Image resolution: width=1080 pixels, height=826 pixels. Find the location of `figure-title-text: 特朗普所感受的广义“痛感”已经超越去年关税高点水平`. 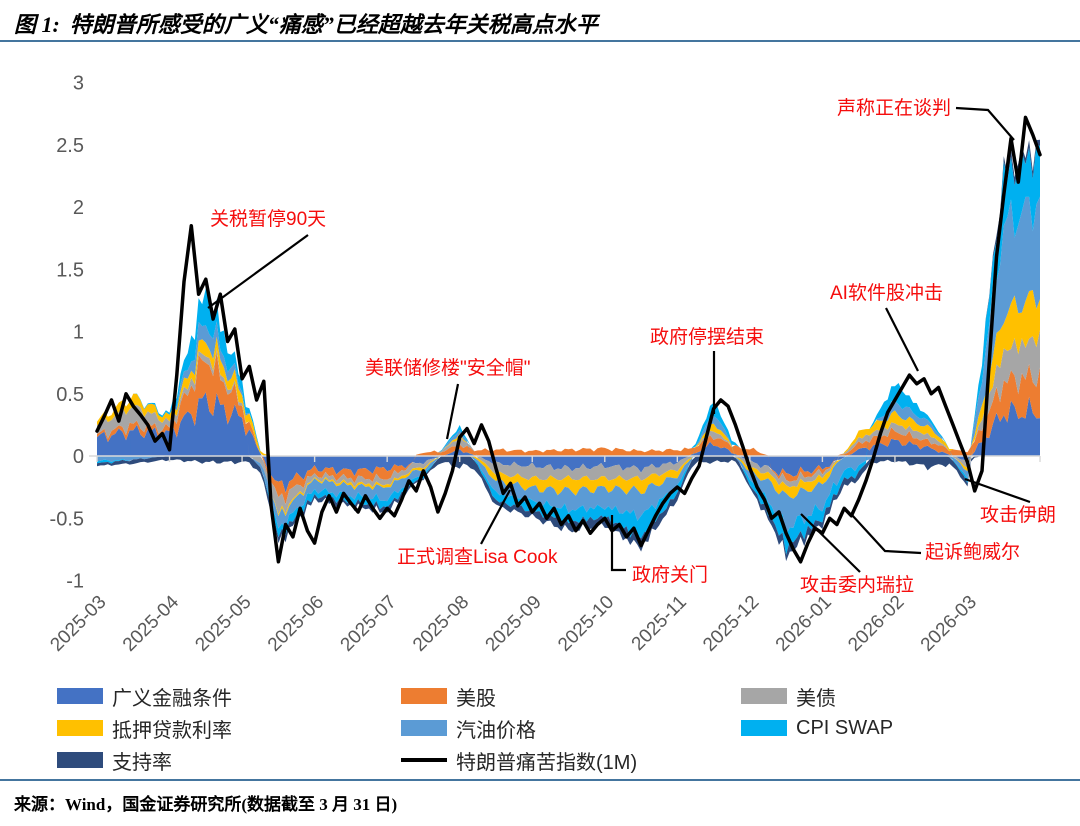

figure-title-text: 特朗普所感受的广义“痛感”已经超越去年关税高点水平 is located at coordinates (333, 24).